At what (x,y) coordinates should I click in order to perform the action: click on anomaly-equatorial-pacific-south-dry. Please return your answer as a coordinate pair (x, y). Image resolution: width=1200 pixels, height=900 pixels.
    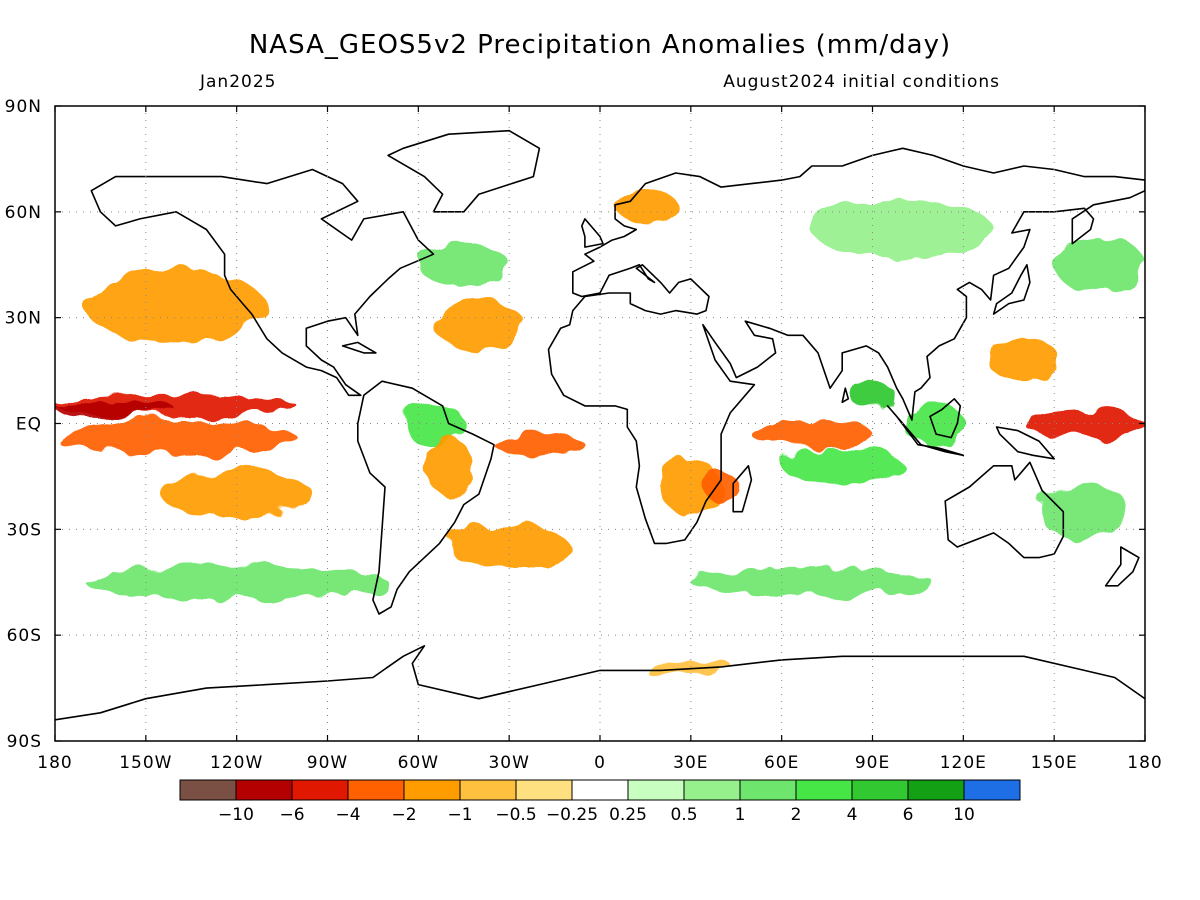
    Looking at the image, I should click on (176, 437).